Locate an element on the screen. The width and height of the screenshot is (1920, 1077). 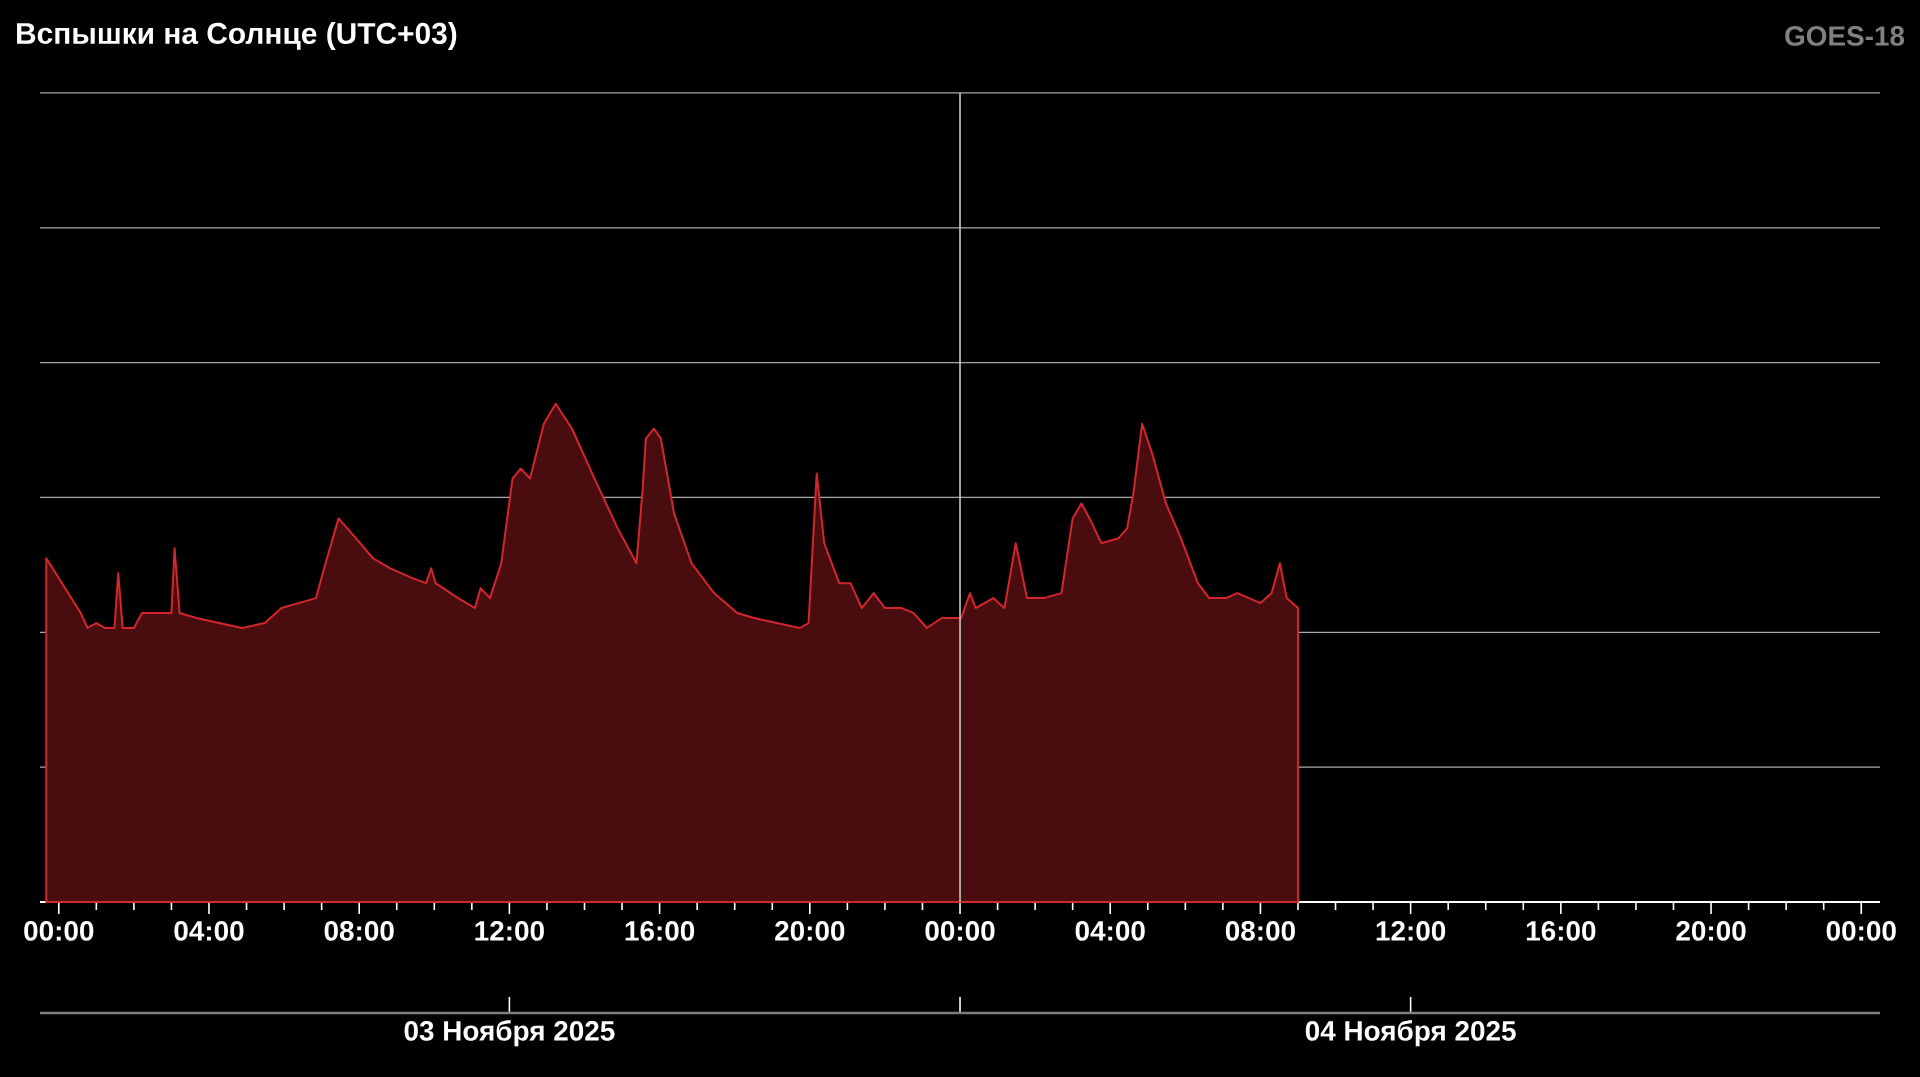
x2-tick-label: 03 Ноября 2025 is located at coordinates (509, 1033).